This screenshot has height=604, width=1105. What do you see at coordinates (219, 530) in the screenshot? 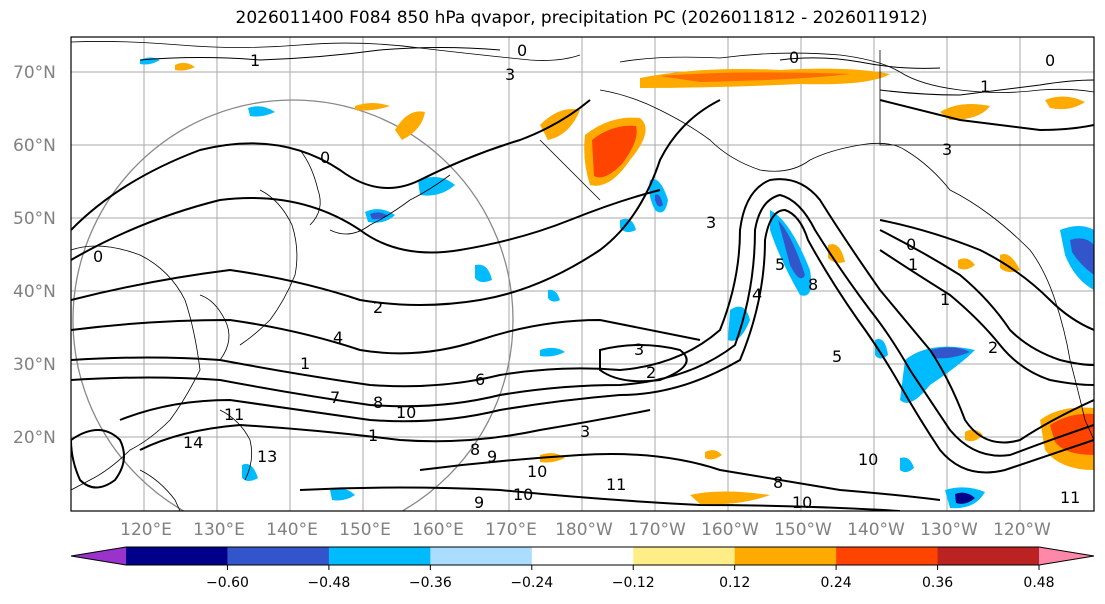
I see `lon-label: 130°E` at bounding box center [219, 530].